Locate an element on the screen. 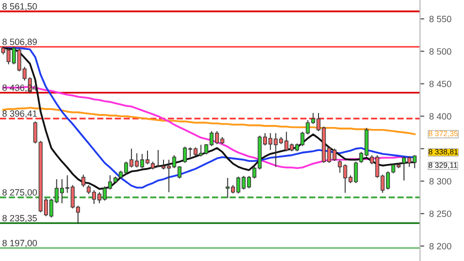 The width and height of the screenshot is (464, 261). y-tick-label: 8 400 is located at coordinates (440, 116).